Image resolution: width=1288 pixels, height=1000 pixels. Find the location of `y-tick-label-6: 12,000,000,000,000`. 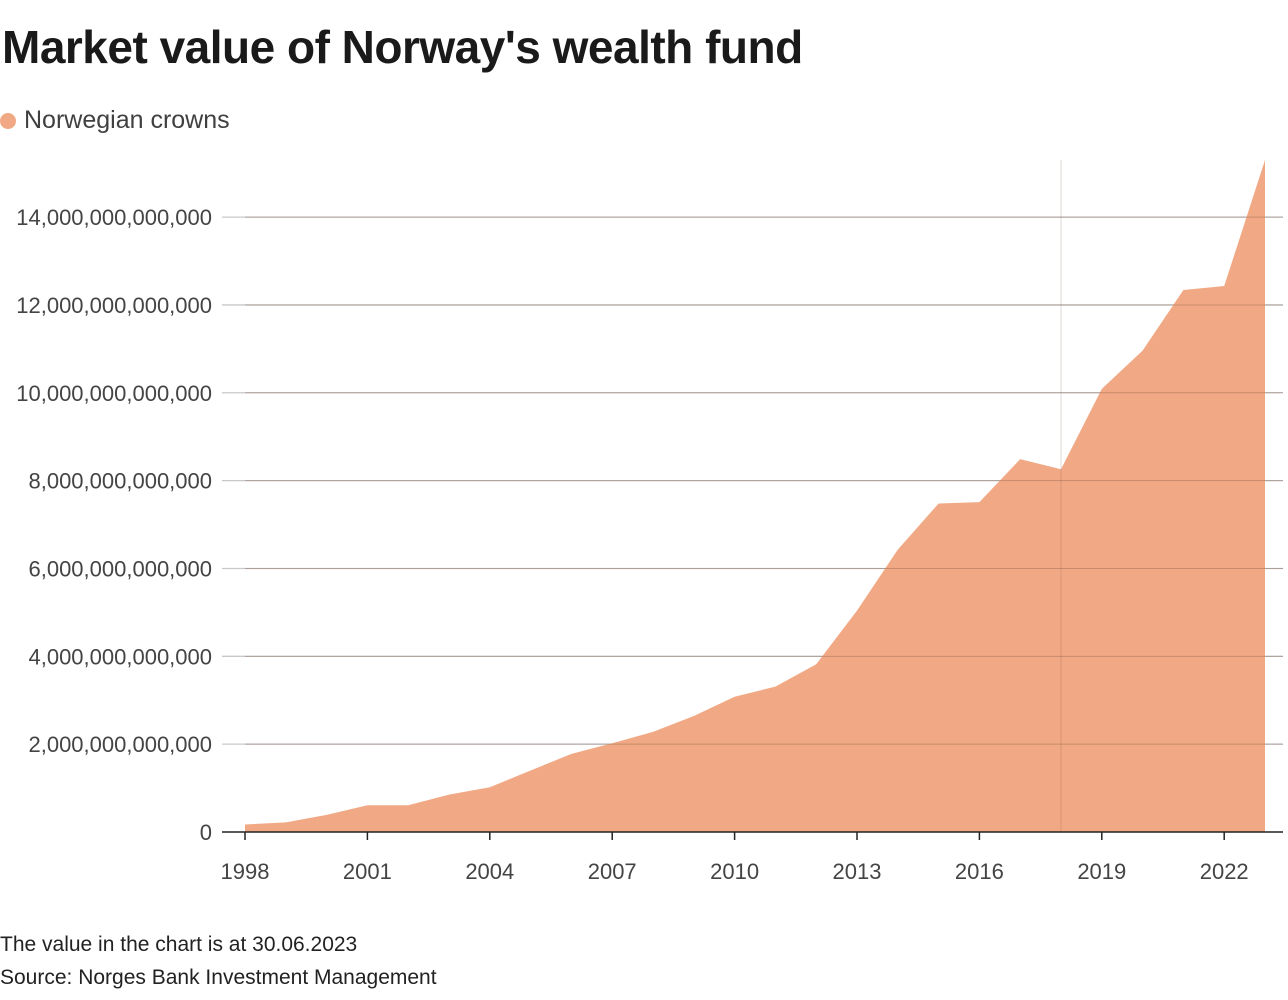

y-tick-label-6: 12,000,000,000,000 is located at coordinates (114, 305).